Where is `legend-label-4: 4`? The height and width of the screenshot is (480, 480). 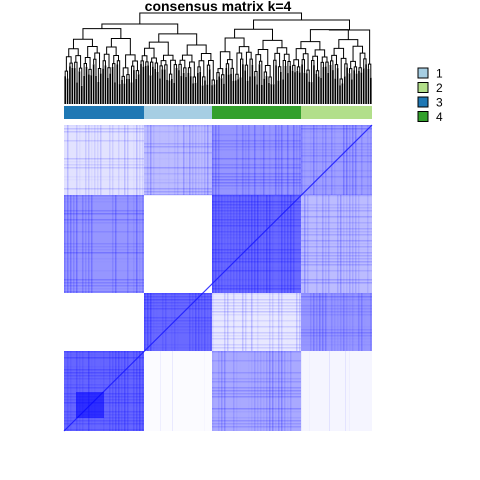 legend-label-4: 4 is located at coordinates (439, 117).